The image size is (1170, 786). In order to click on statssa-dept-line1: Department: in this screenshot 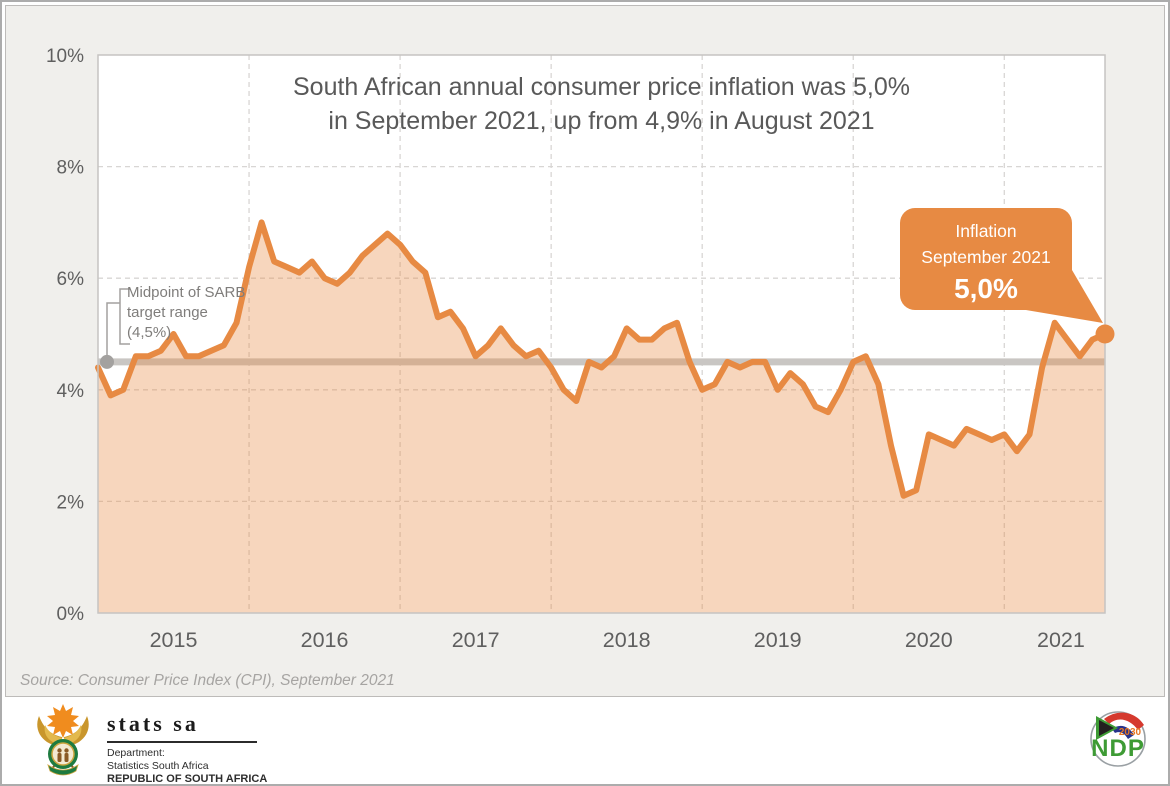, I will do `click(136, 753)`.